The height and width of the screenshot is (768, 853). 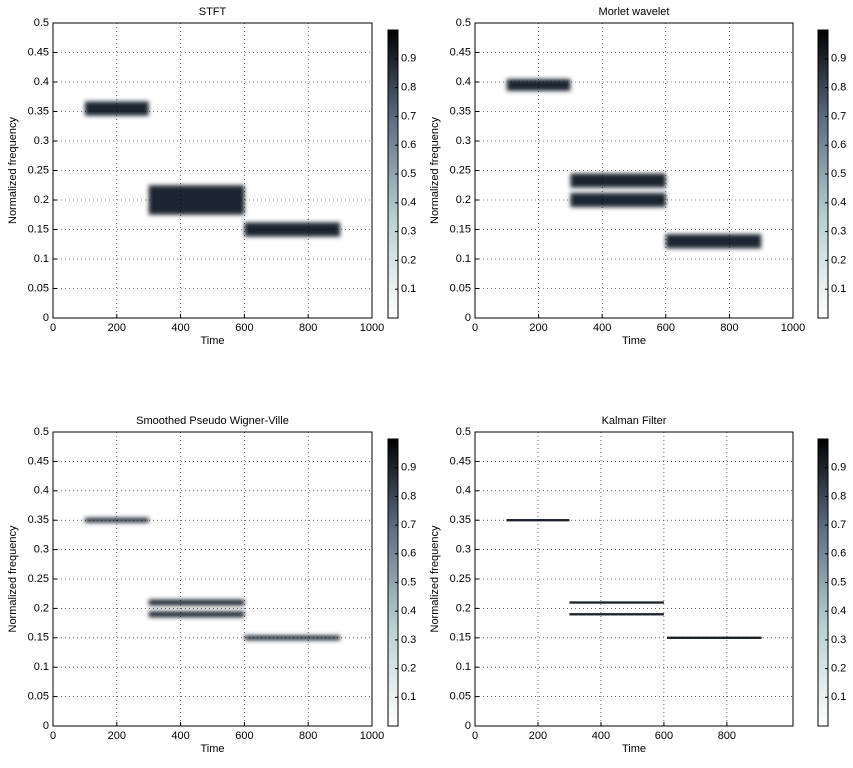 I want to click on chart-title: STFT, so click(x=213, y=12).